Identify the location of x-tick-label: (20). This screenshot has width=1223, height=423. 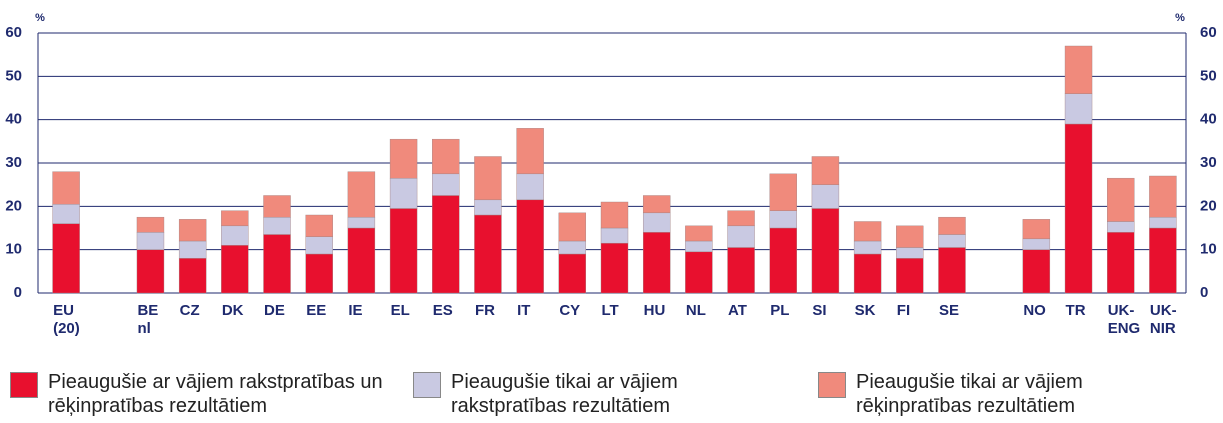
(66, 328).